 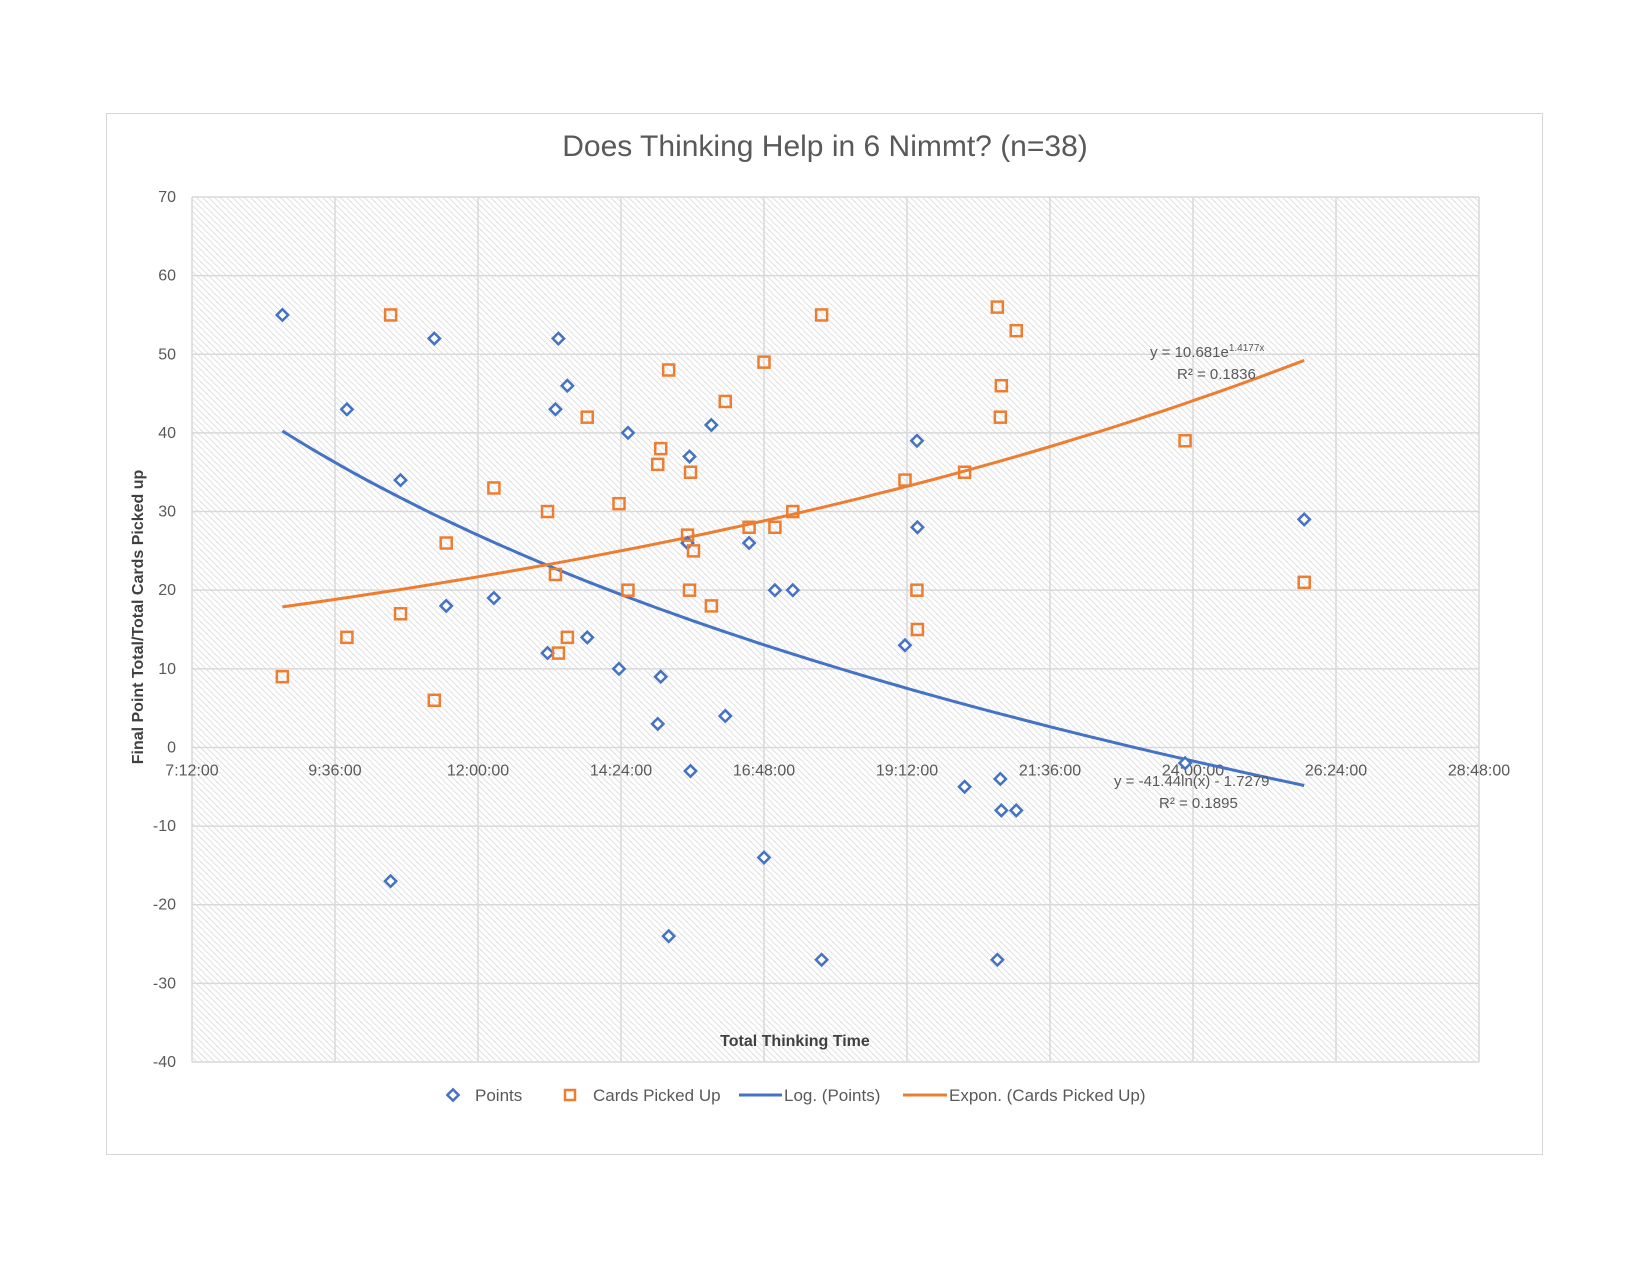 I want to click on legend-item-cards: Cards Picked Up, so click(x=642, y=1095).